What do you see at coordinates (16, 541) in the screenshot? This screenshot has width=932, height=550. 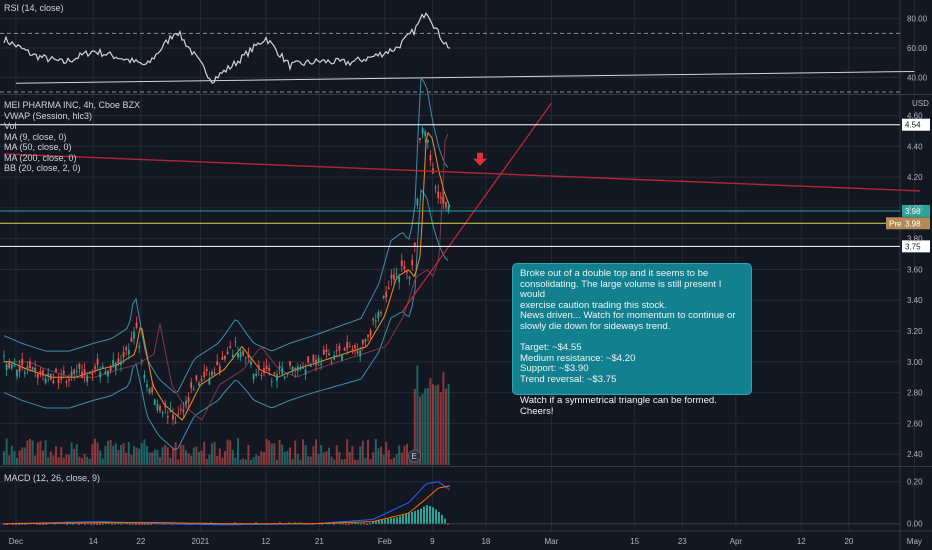 I see `time-axis-label: Dec` at bounding box center [16, 541].